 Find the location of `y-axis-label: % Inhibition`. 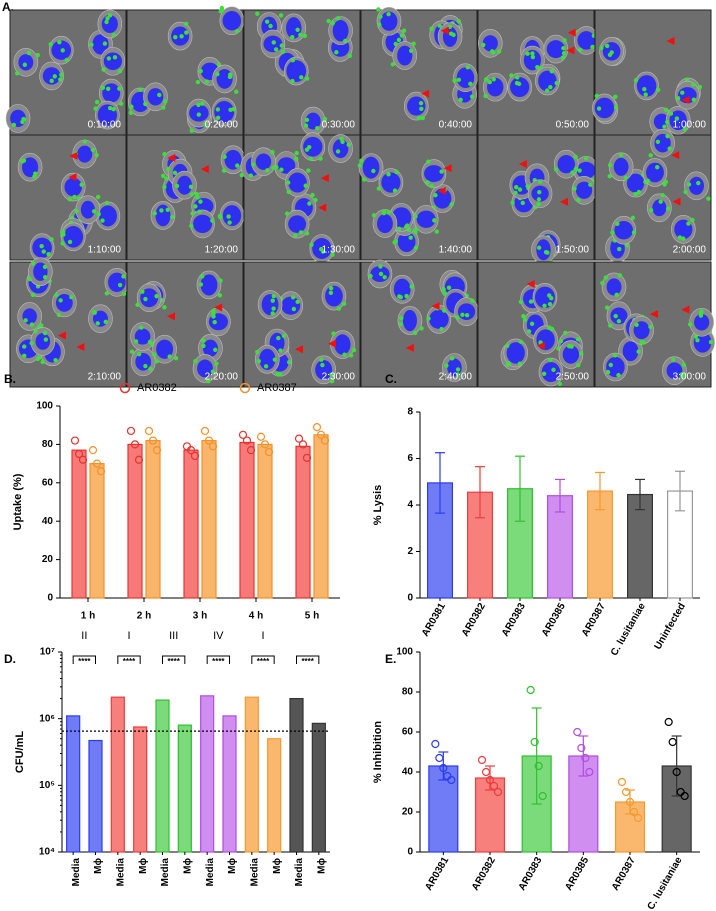

y-axis-label: % Inhibition is located at coordinates (378, 752).